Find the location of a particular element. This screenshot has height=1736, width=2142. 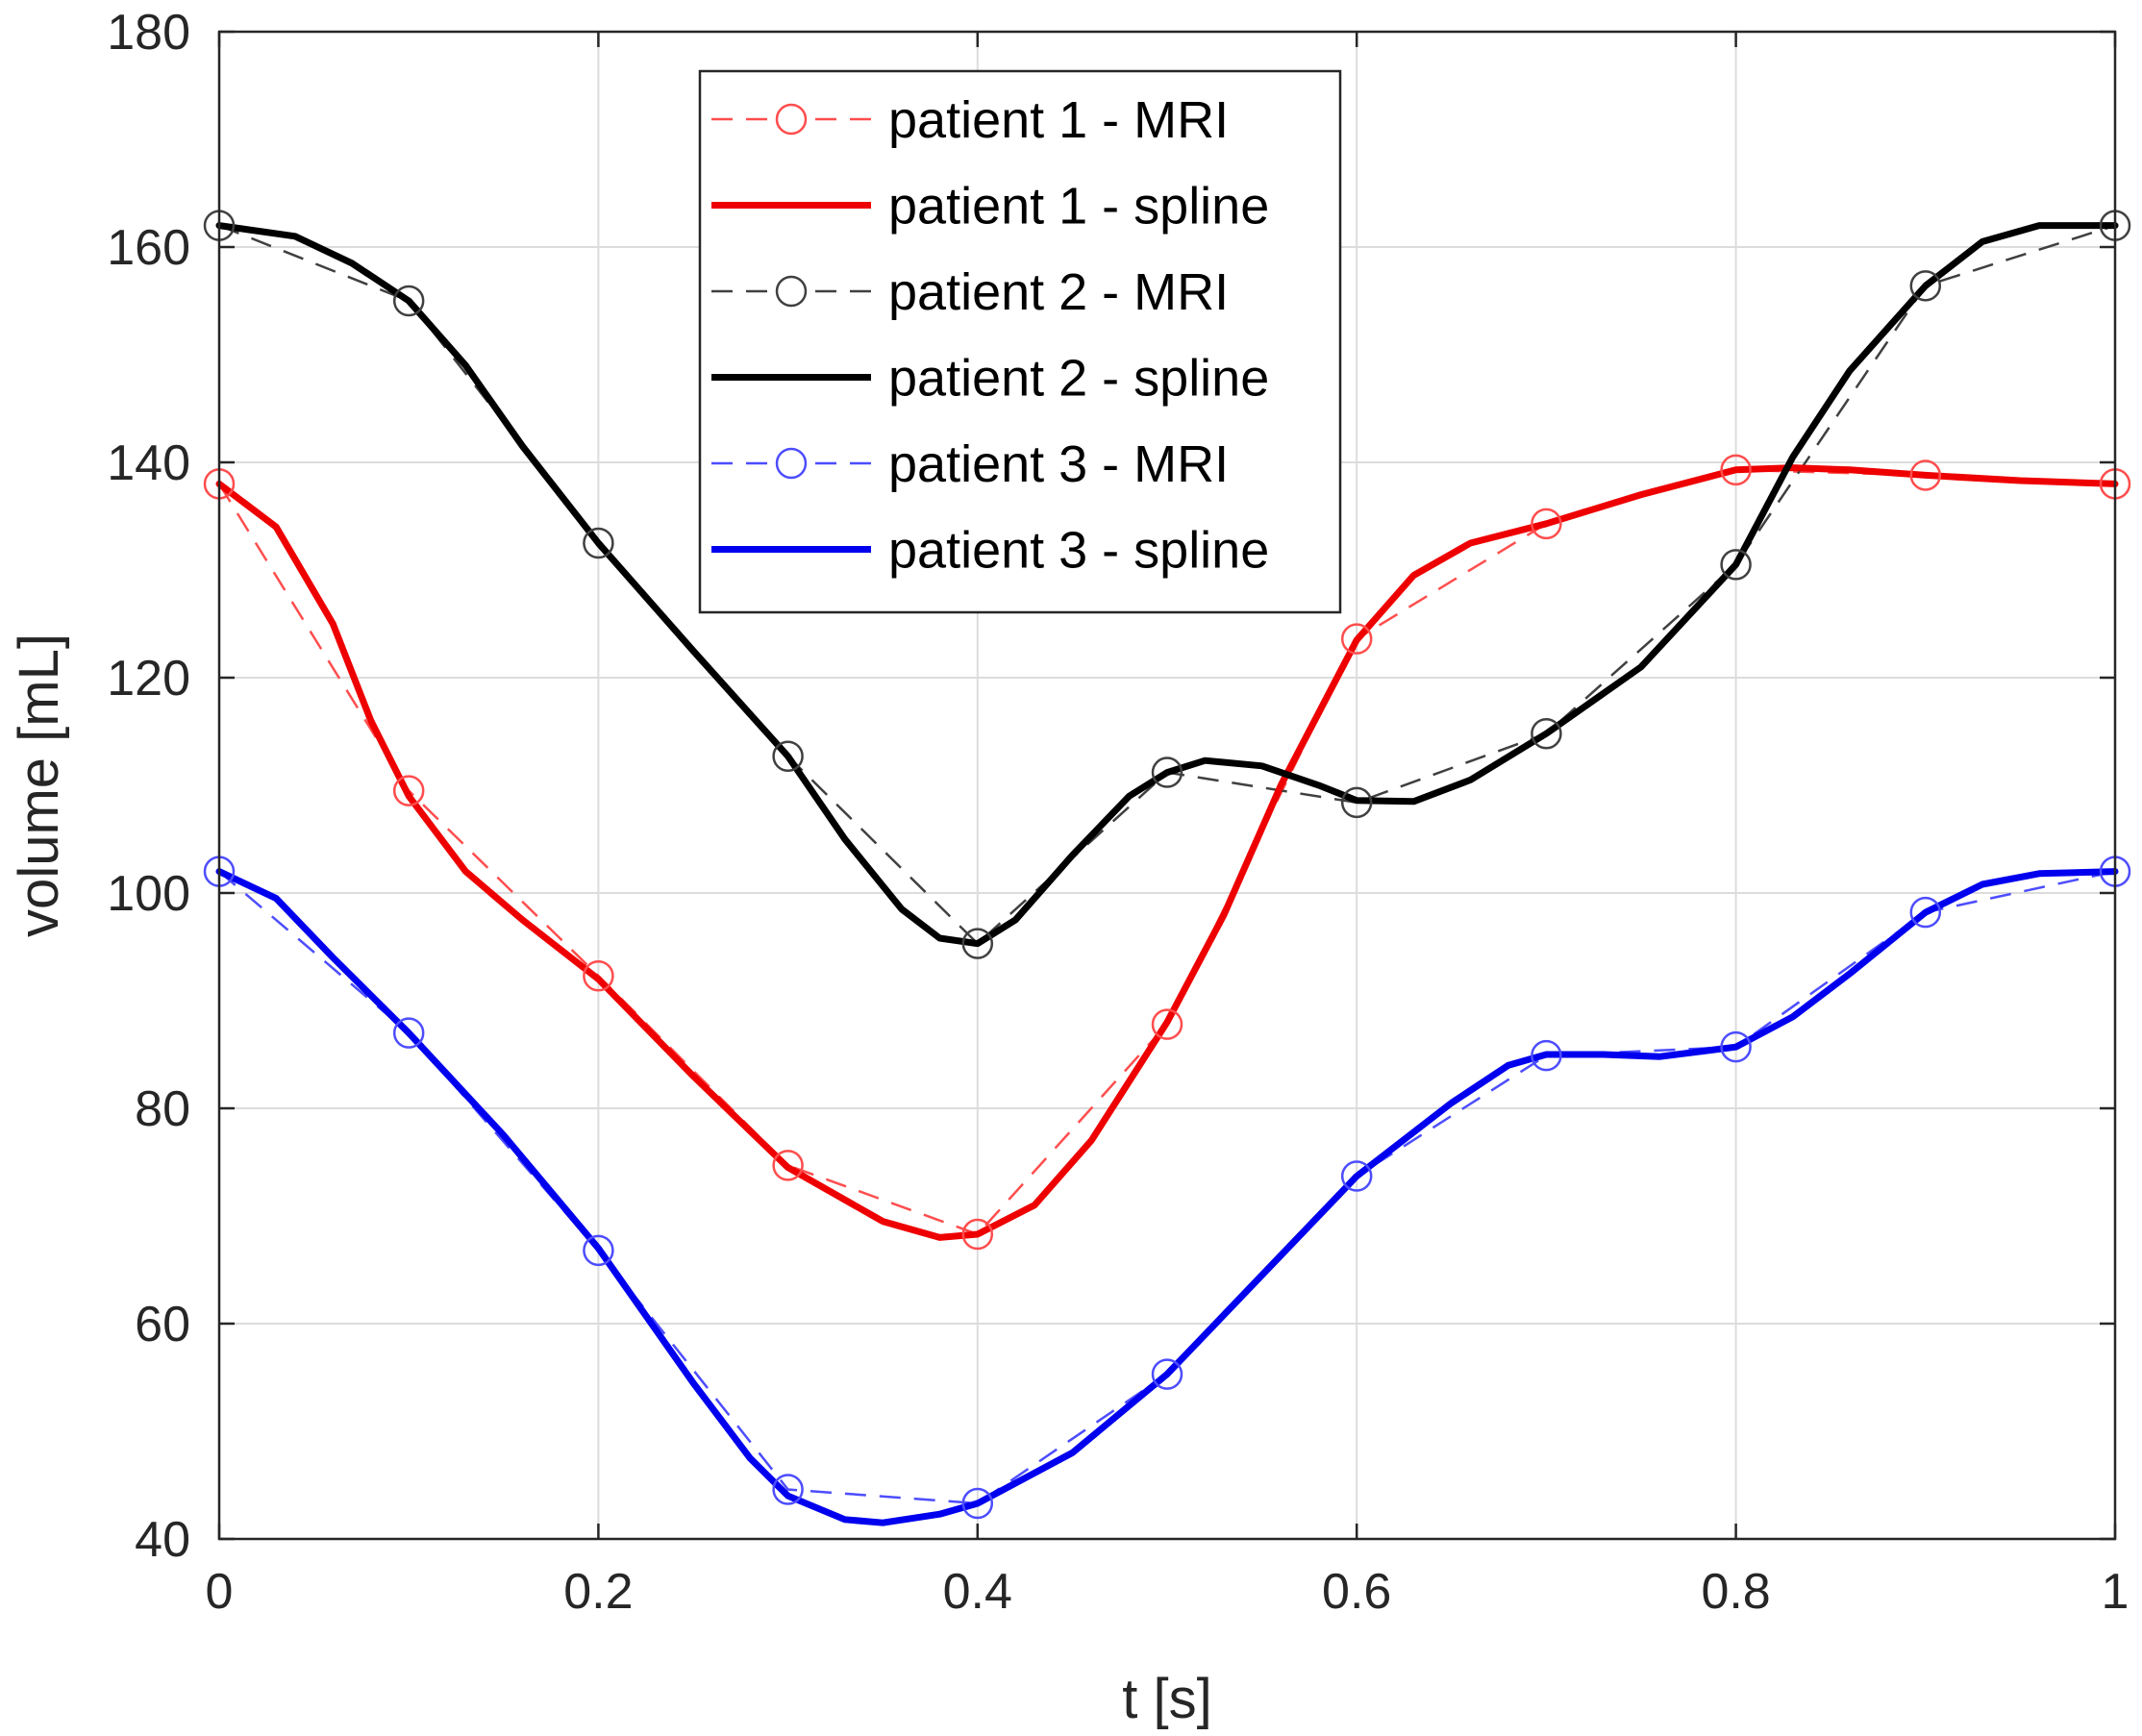

legend-label-patient-2-mri: patient 2 - MRI is located at coordinates (1059, 292).